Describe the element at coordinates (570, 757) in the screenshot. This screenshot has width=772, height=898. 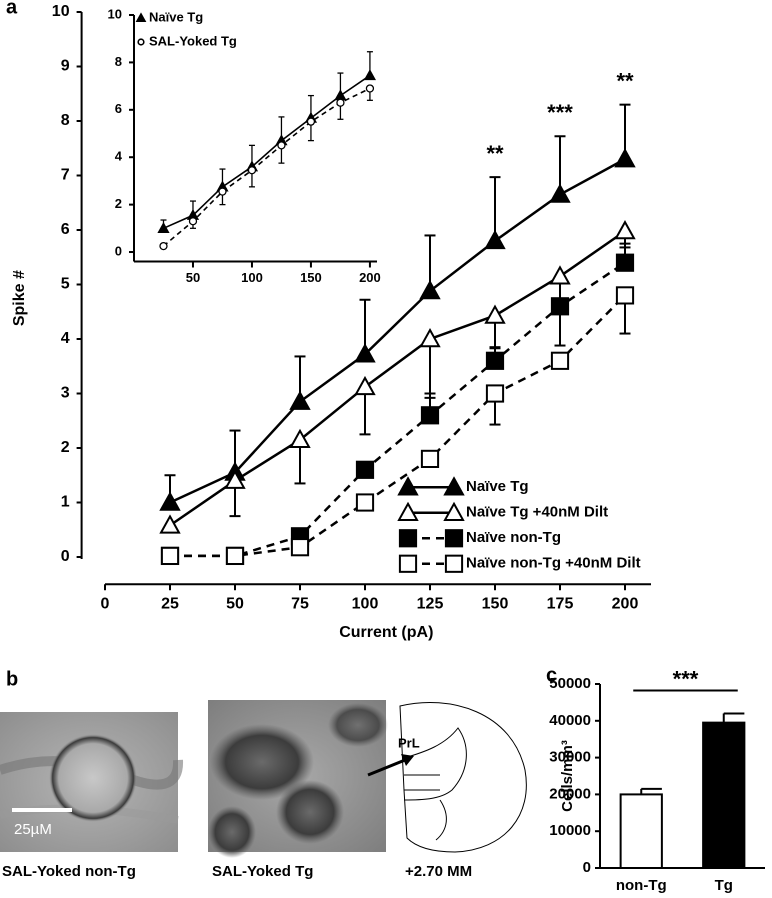
I see `y-tick-label: 30000` at that location.